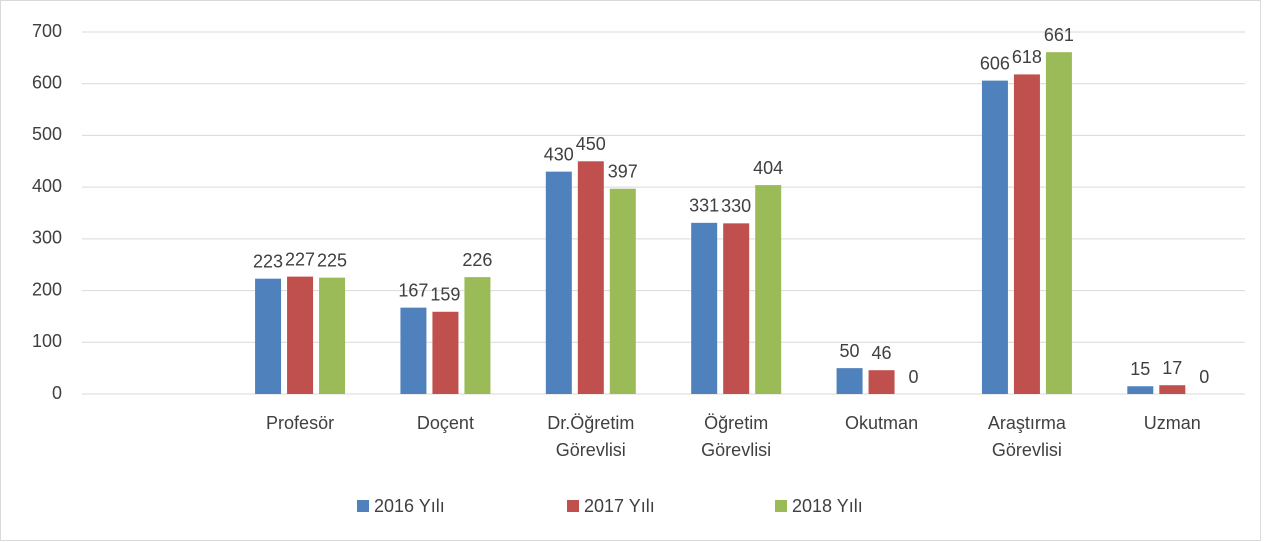  I want to click on y-tick-label: 300, so click(47, 238).